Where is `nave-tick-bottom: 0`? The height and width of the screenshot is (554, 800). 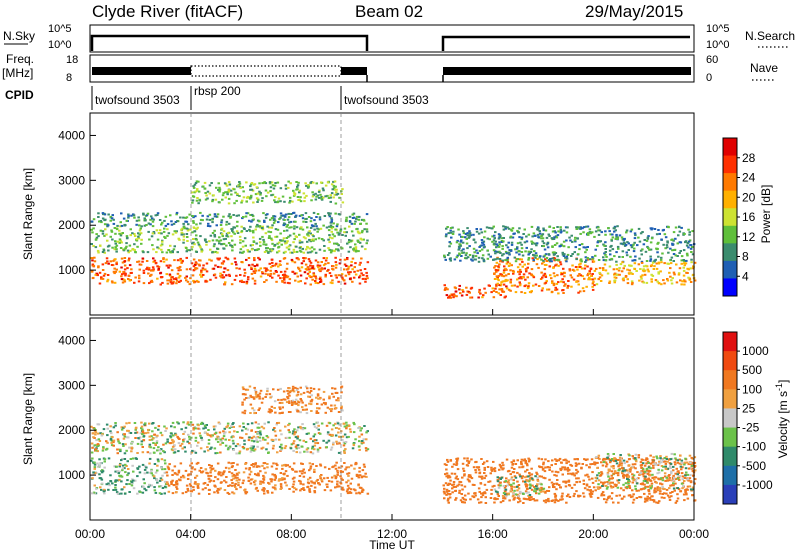 nave-tick-bottom: 0 is located at coordinates (709, 78).